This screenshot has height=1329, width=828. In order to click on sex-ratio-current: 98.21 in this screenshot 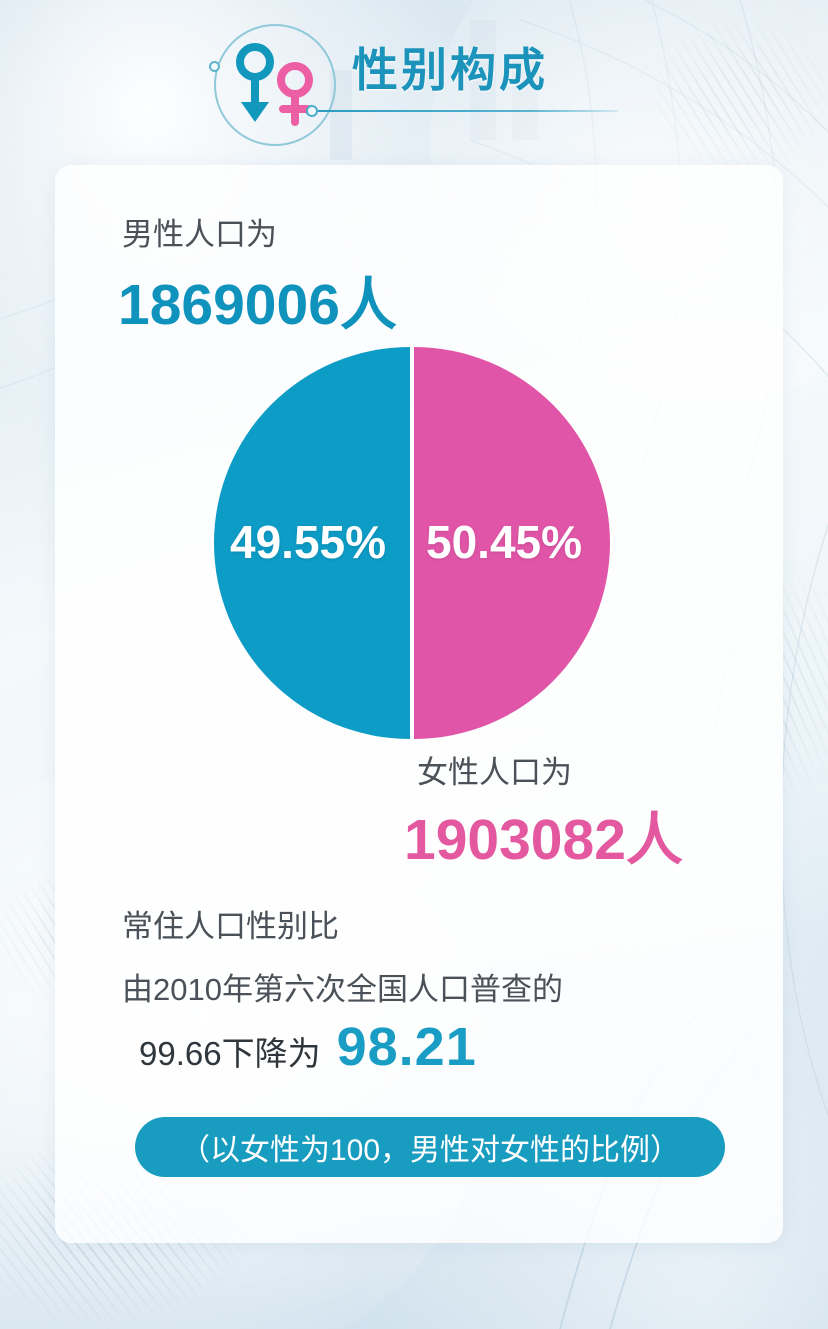, I will do `click(406, 1047)`.